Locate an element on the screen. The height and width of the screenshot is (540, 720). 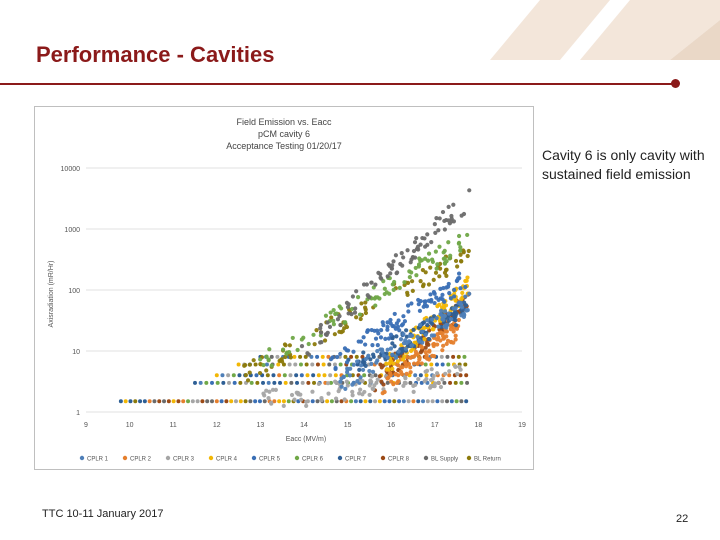
page-number: 22 is located at coordinates (682, 519).